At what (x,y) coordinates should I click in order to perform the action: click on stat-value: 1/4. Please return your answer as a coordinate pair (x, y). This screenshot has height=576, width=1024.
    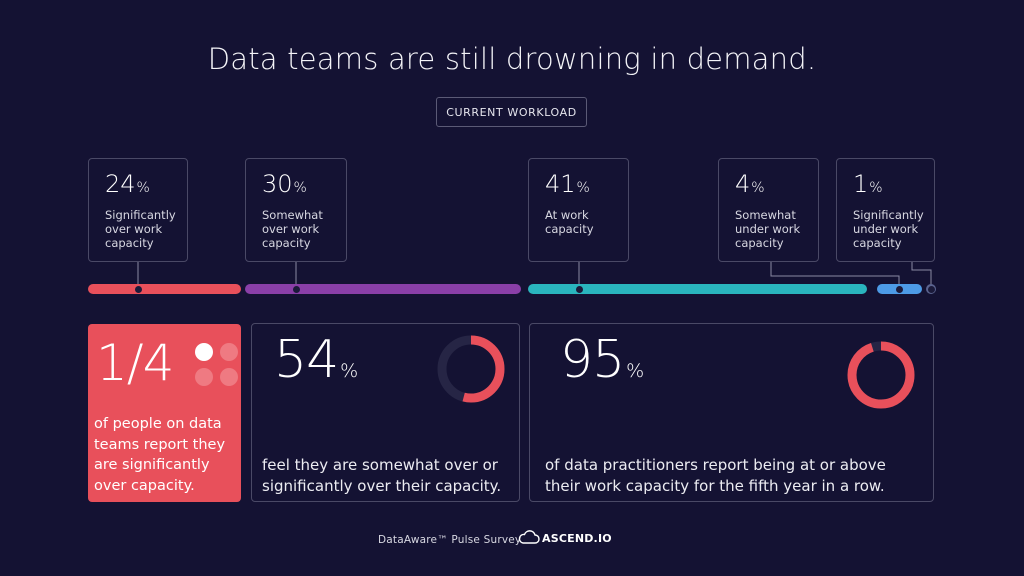
    Looking at the image, I should click on (135, 363).